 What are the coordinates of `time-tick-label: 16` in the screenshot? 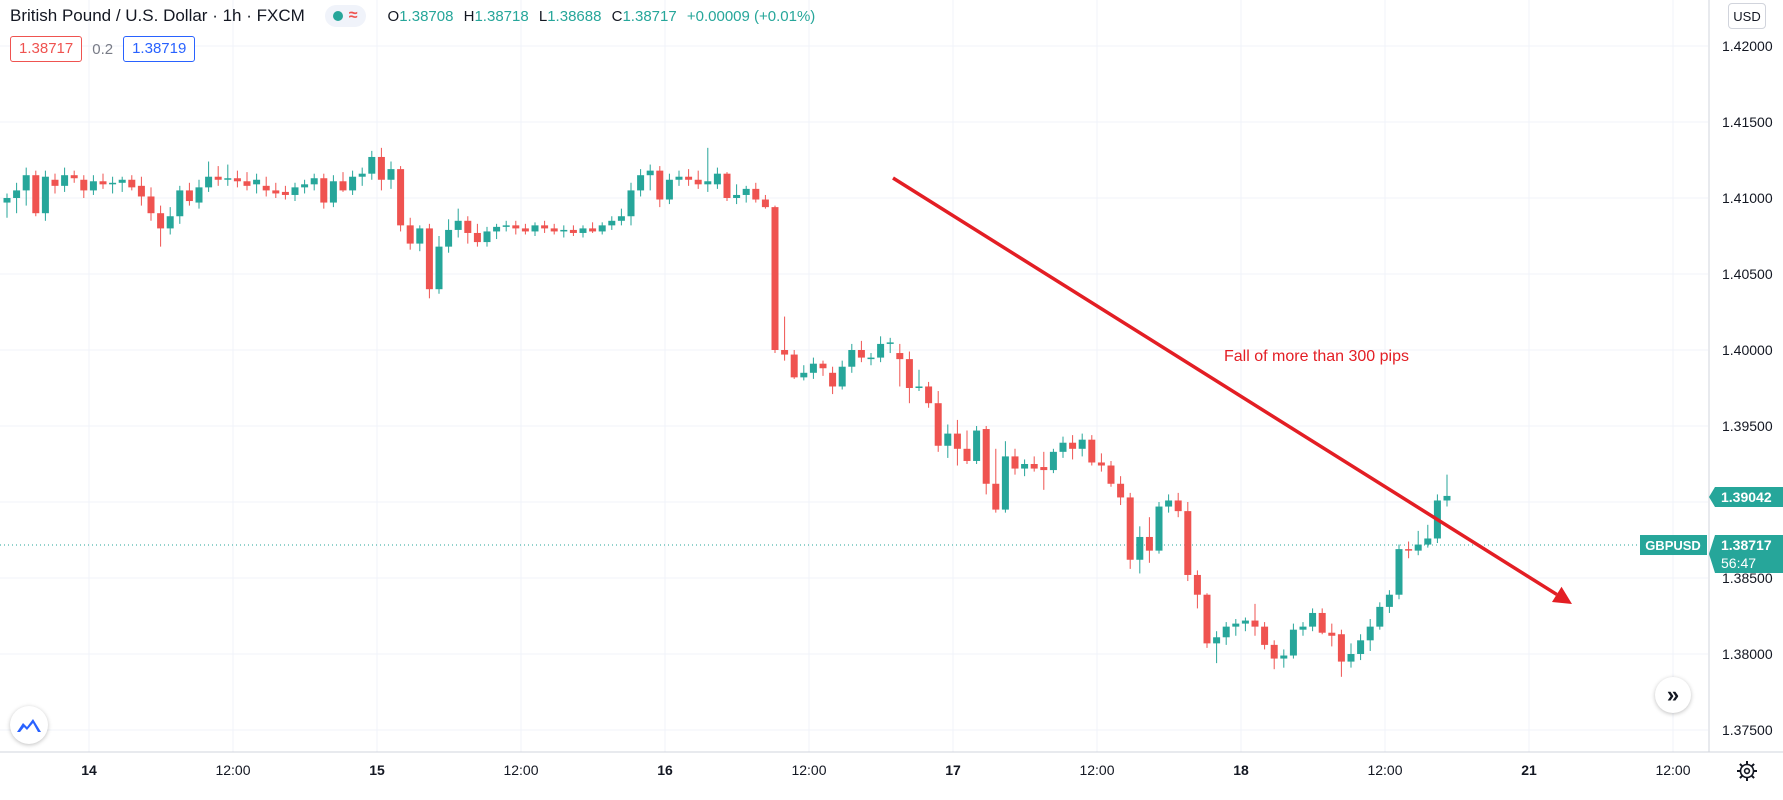 It's located at (665, 770).